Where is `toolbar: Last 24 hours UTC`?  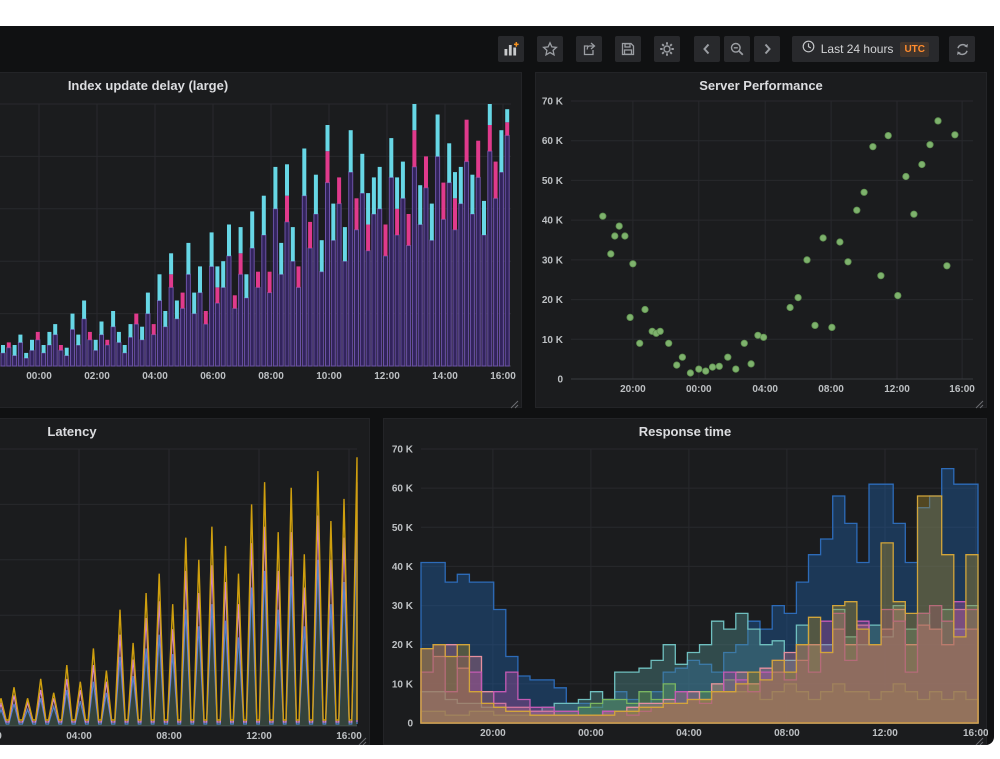
toolbar: Last 24 hours UTC is located at coordinates (736, 49).